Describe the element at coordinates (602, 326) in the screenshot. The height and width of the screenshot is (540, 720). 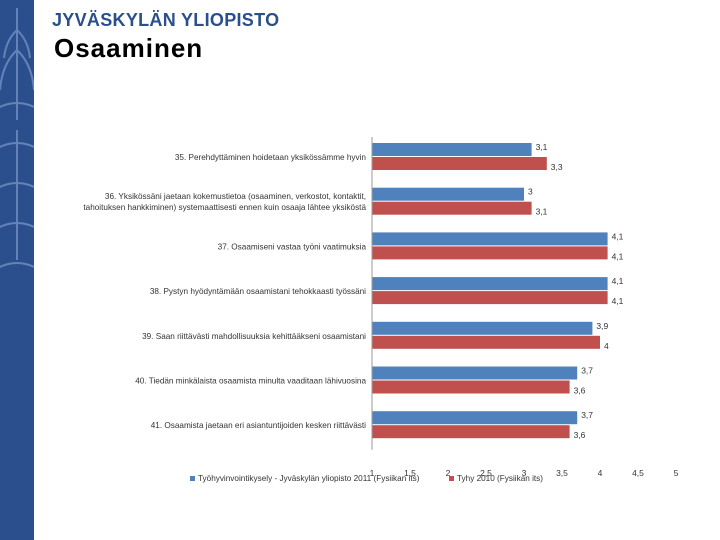
I see `data-label: 3,9` at that location.